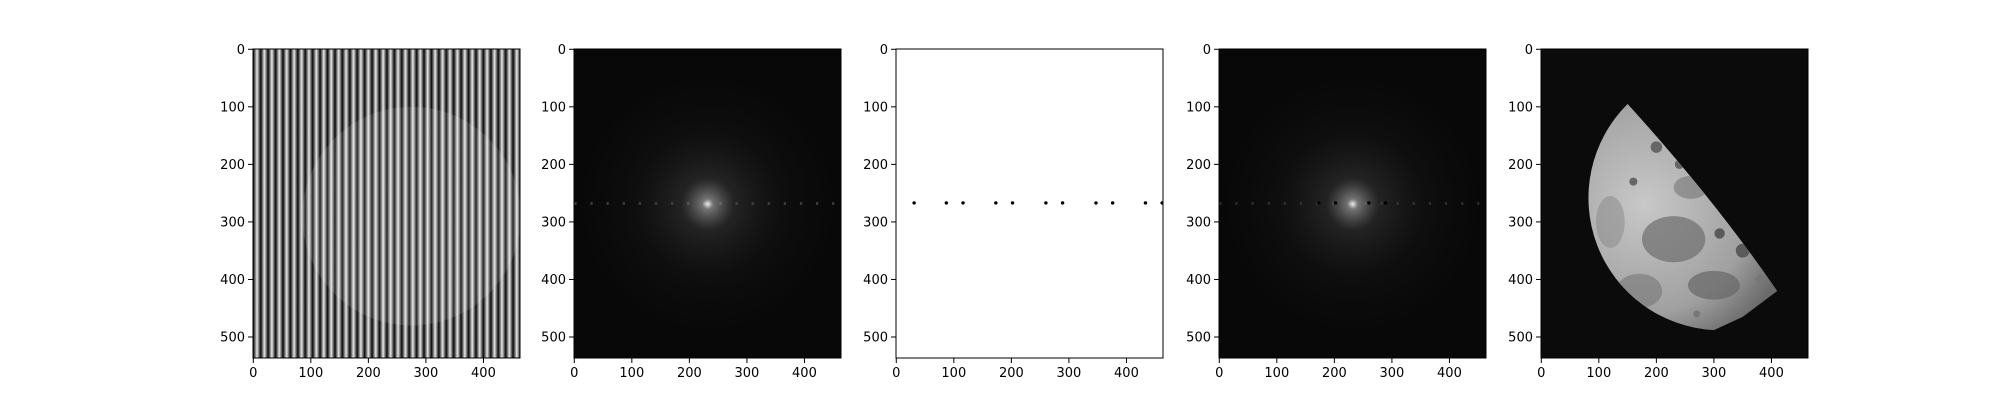  I want to click on notch-mask-image, so click(1029, 203).